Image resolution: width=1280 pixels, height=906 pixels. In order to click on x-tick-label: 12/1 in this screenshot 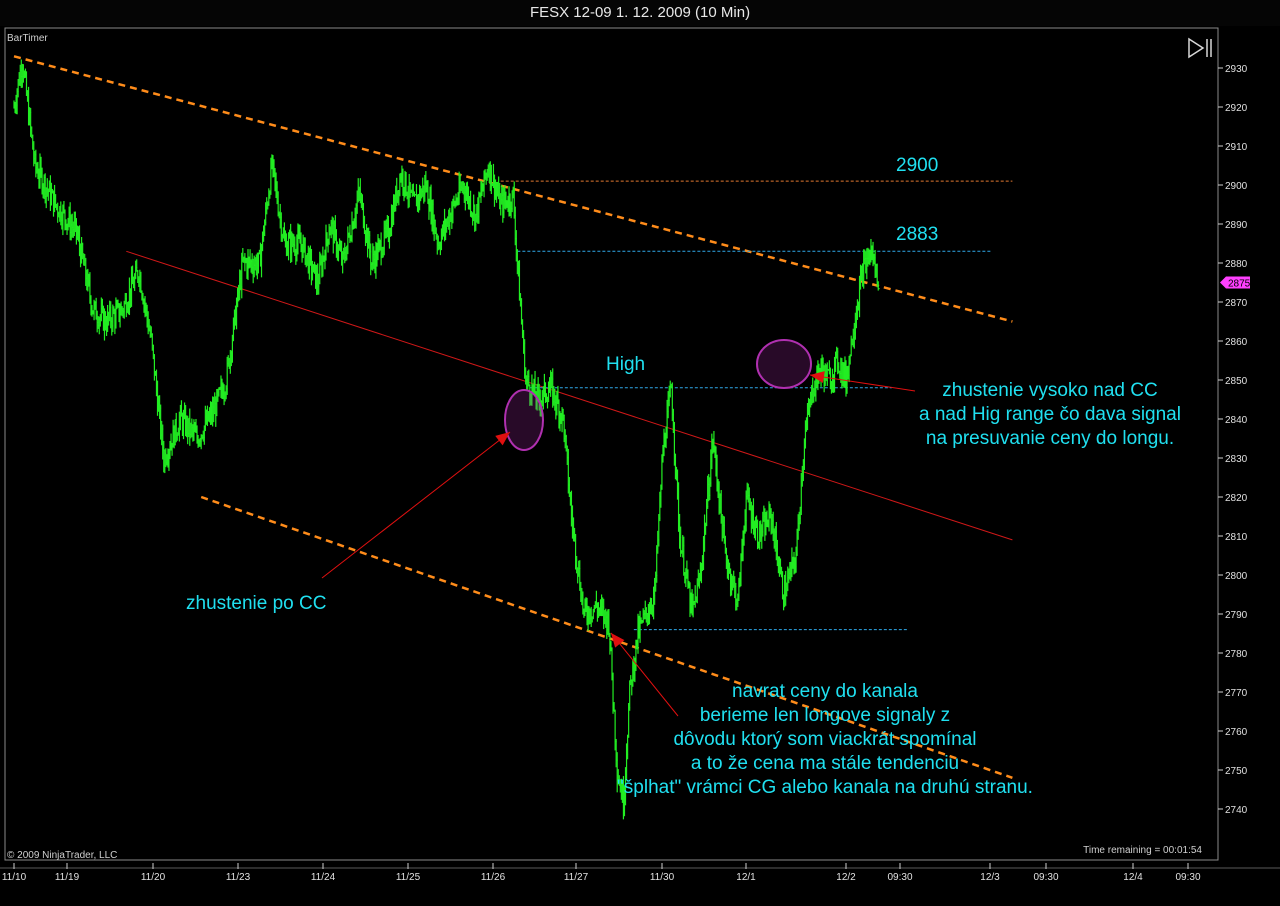, I will do `click(746, 877)`.